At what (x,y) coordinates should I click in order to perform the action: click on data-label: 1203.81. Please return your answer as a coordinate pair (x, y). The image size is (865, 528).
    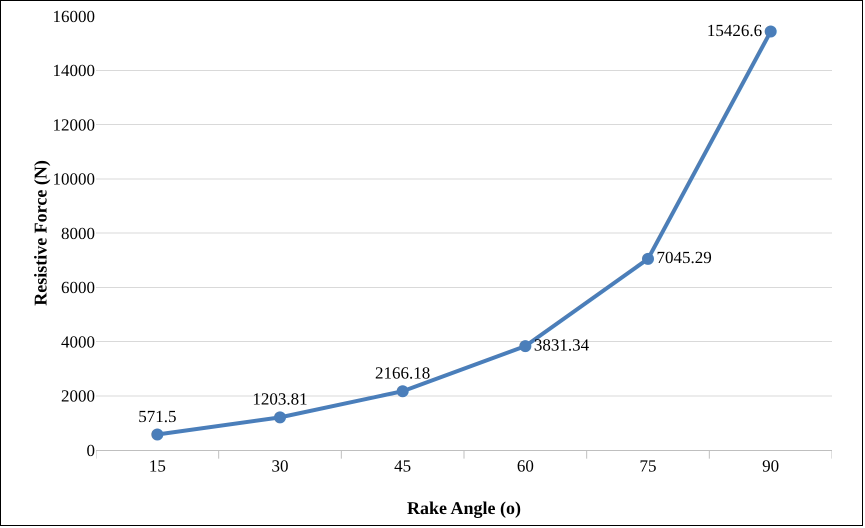
    Looking at the image, I should click on (280, 399).